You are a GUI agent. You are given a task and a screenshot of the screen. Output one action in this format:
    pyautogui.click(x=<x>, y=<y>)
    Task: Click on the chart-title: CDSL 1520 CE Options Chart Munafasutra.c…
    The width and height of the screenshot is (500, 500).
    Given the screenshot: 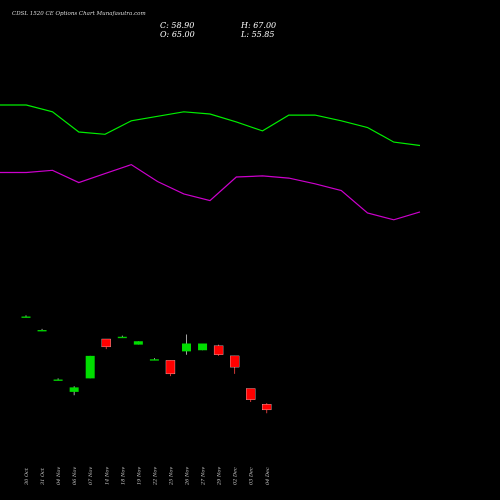 What is the action you would take?
    pyautogui.click(x=79, y=14)
    